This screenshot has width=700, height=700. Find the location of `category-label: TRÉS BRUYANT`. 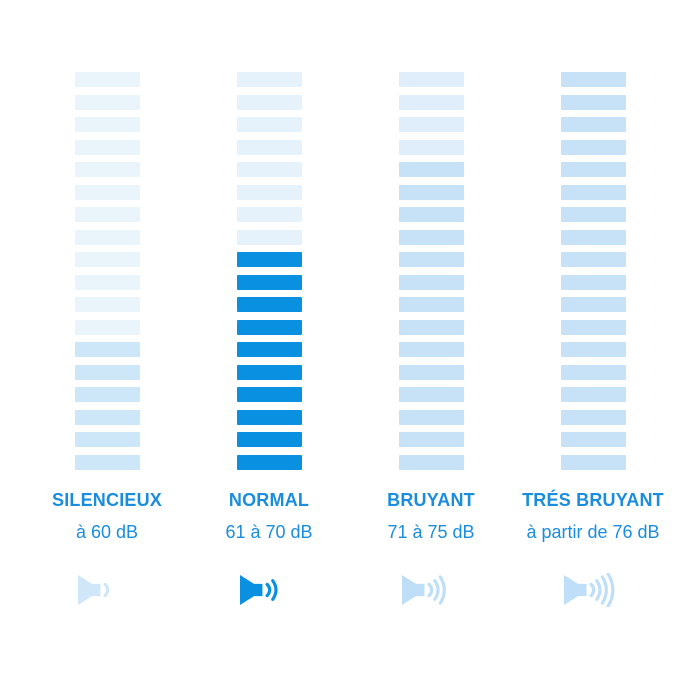

category-label: TRÉS BRUYANT is located at coordinates (593, 499).